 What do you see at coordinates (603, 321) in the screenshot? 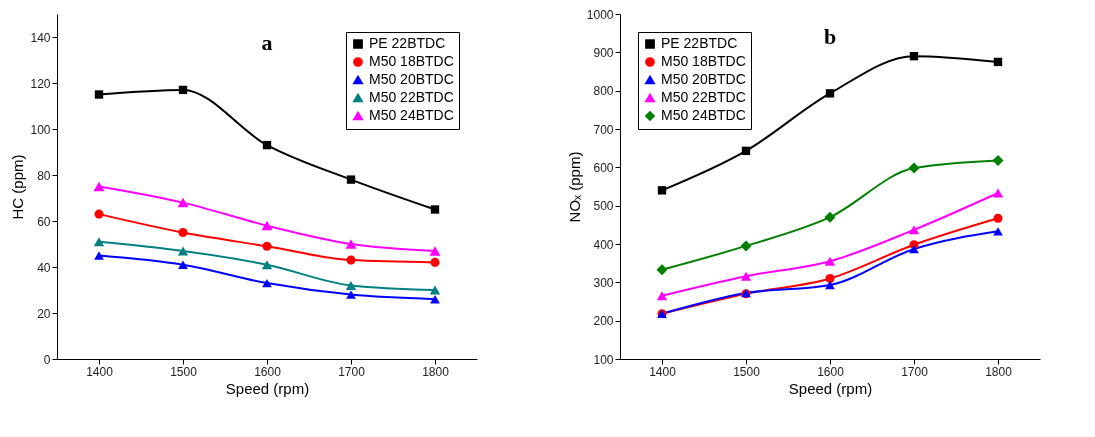
I see `y-tick-label: 200` at bounding box center [603, 321].